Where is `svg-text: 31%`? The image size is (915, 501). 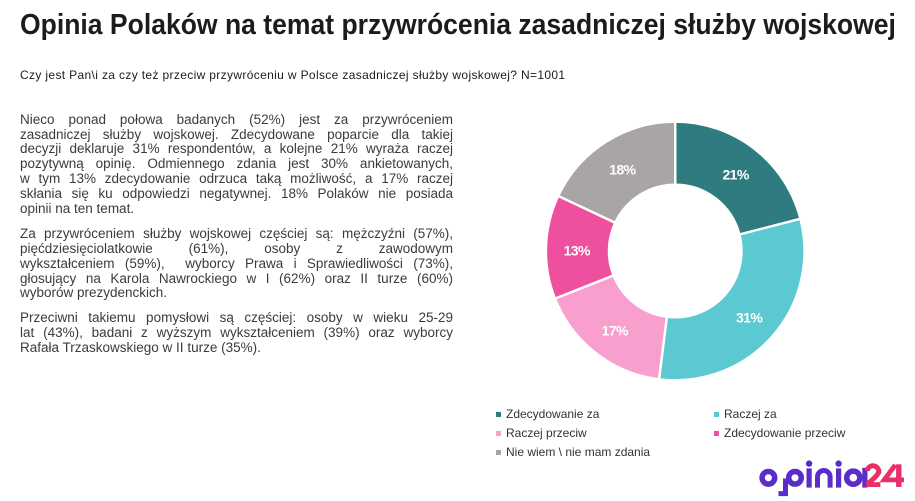
svg-text: 31% is located at coordinates (749, 318).